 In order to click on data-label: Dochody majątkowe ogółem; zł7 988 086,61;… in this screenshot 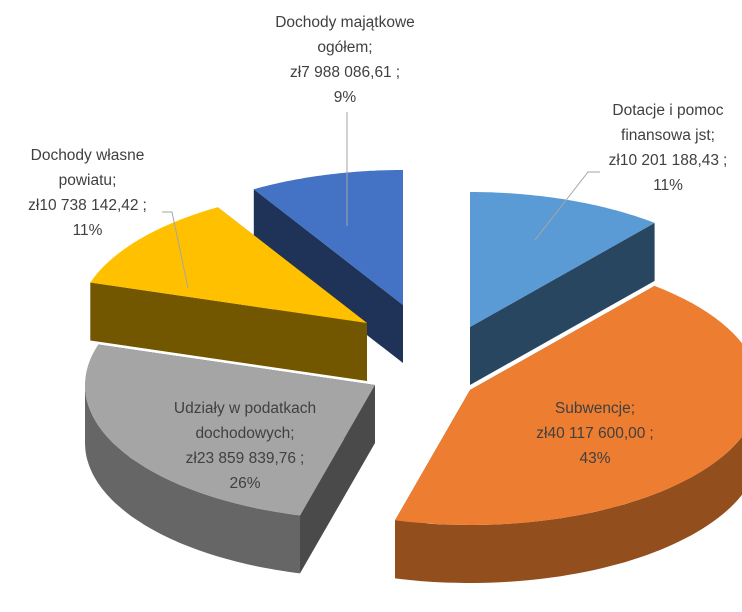, I will do `click(345, 60)`.